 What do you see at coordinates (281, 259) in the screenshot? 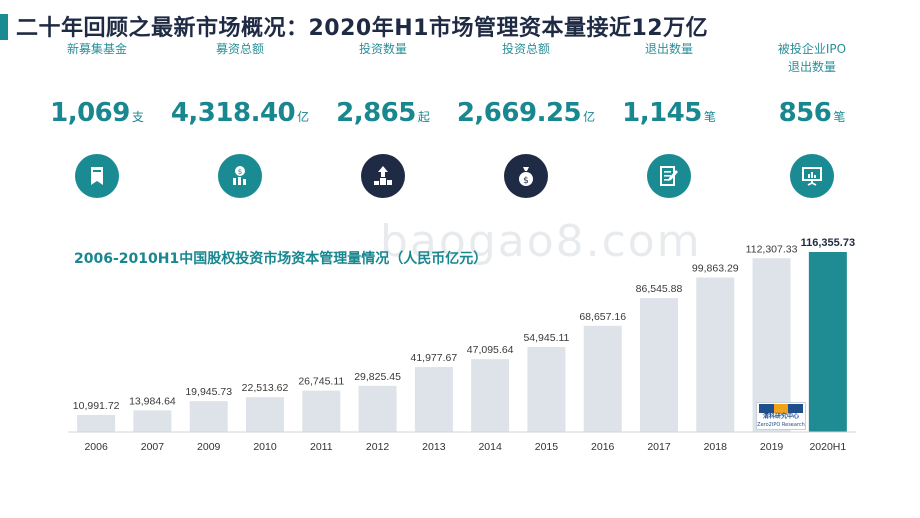
I see `chart-title: 2006-2010H1中国股权投资市场资本管理量情况（人民币亿元）` at bounding box center [281, 259].